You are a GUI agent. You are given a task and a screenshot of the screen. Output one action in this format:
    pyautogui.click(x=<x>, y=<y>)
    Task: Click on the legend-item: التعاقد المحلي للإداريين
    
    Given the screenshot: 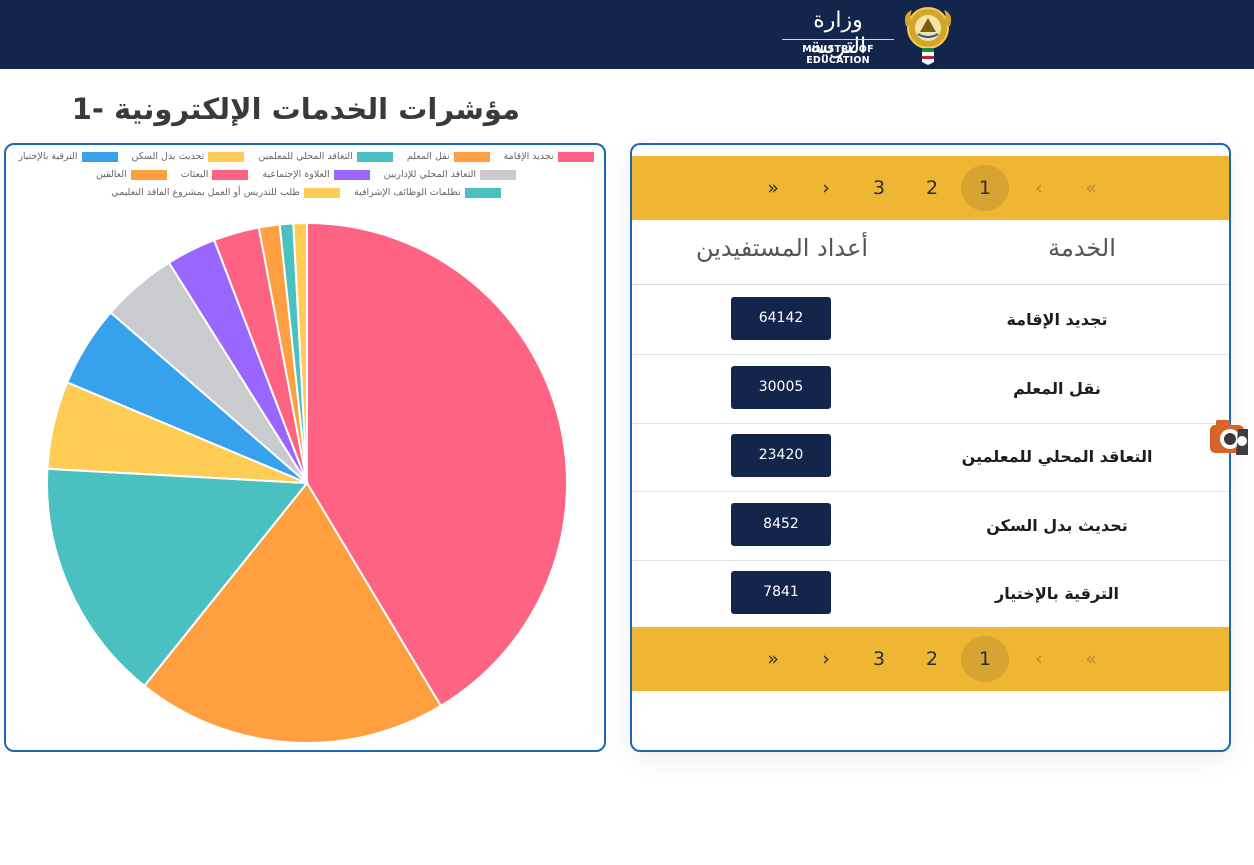 What is the action you would take?
    pyautogui.click(x=450, y=174)
    